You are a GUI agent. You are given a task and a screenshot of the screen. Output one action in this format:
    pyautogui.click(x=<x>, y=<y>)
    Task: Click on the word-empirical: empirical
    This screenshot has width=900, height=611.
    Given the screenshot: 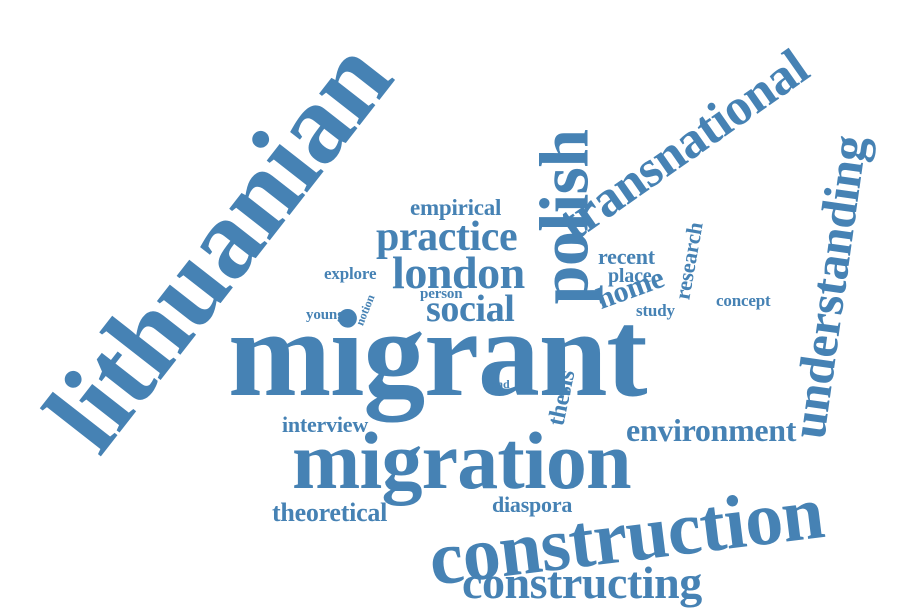 What is the action you would take?
    pyautogui.click(x=456, y=207)
    